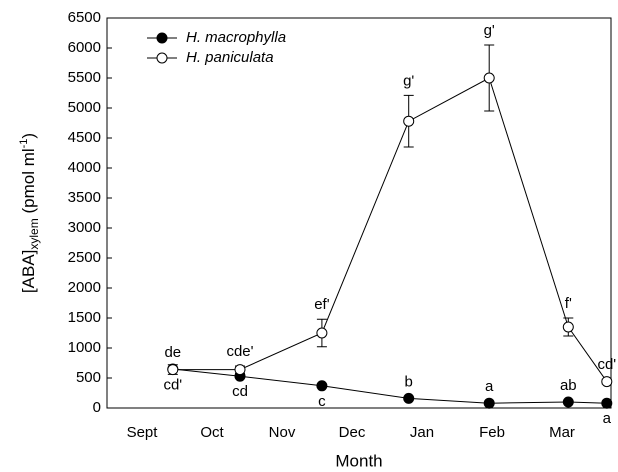 This screenshot has width=618, height=472. What do you see at coordinates (84, 317) in the screenshot?
I see `y-tick-label: 1500` at bounding box center [84, 317].